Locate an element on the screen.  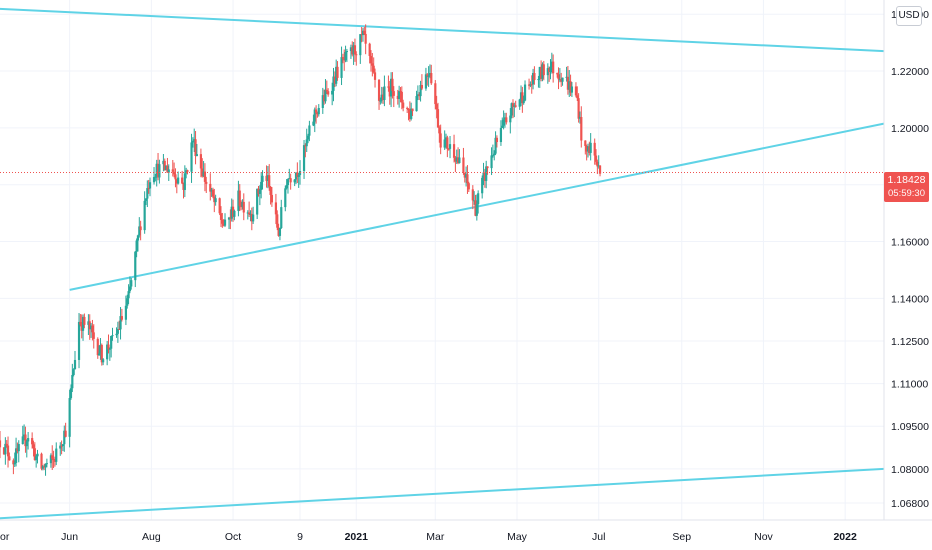
price-tick-label: 1.11000 is located at coordinates (909, 385).